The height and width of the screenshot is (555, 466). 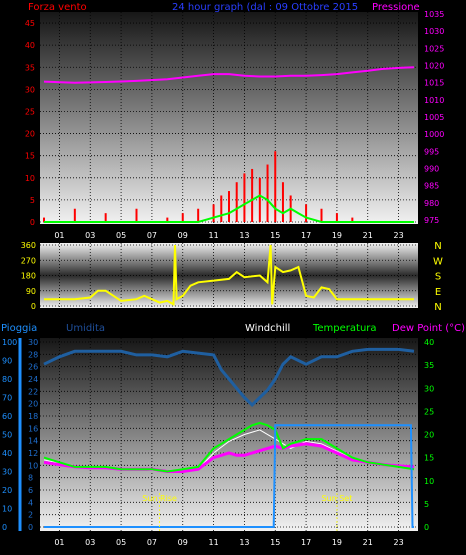 I want to click on direction-axis-tick: 0, so click(x=33, y=306).